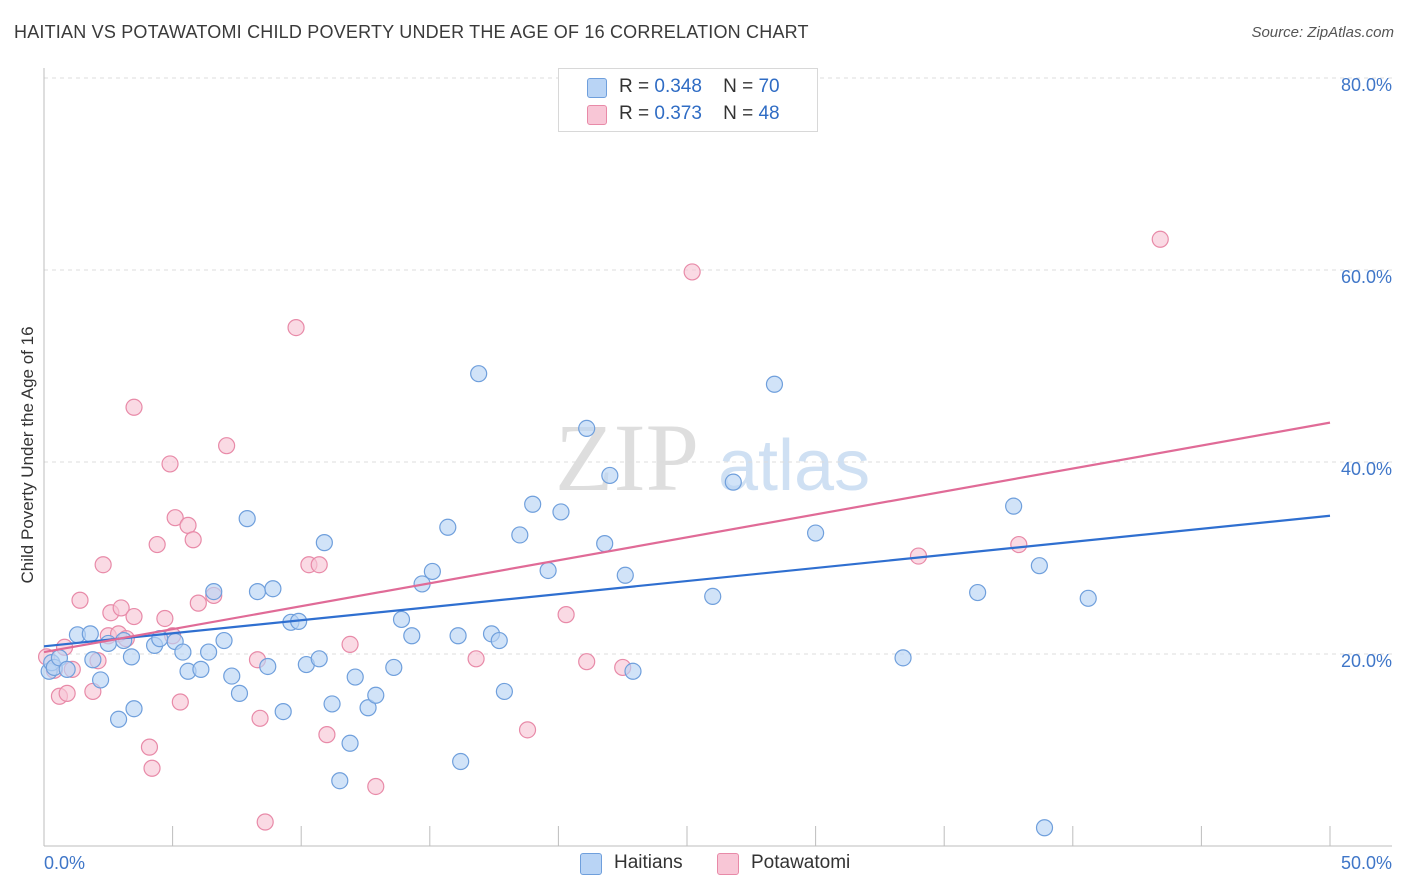 This screenshot has width=1406, height=892. I want to click on y-tick-label: 20.0%, so click(1366, 661).